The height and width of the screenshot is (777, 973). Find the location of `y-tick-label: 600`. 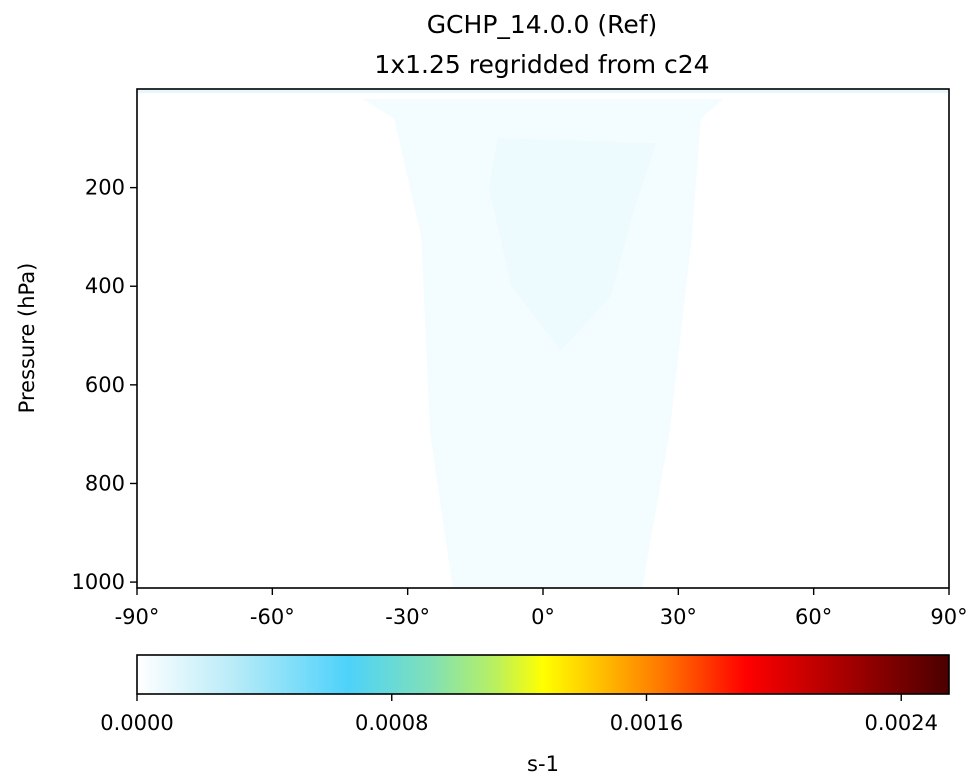

y-tick-label: 600 is located at coordinates (105, 385).